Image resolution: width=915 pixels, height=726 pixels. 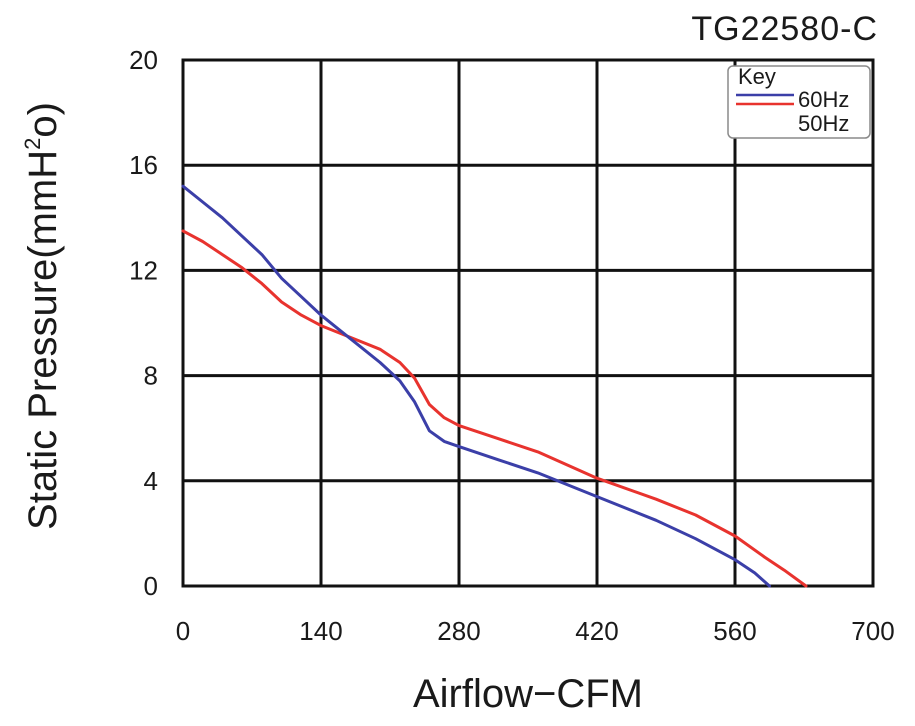 What do you see at coordinates (458, 631) in the screenshot?
I see `x-tick-label: 280` at bounding box center [458, 631].